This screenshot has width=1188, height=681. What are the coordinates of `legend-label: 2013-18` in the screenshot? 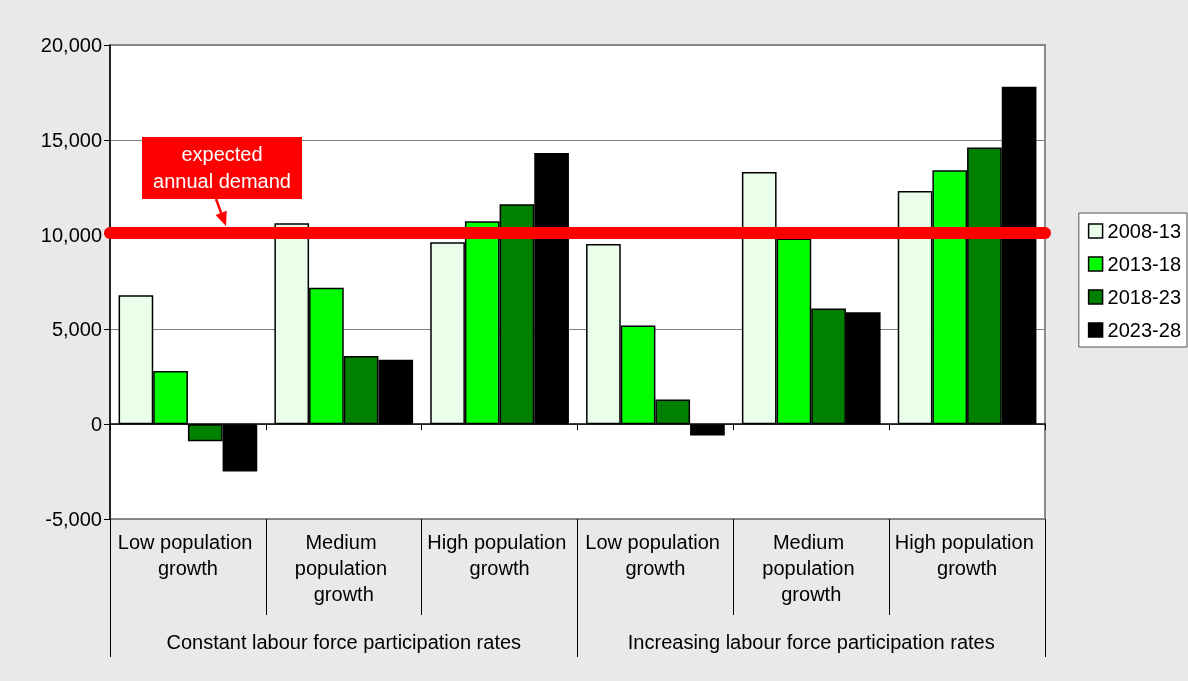 It's located at (1144, 264).